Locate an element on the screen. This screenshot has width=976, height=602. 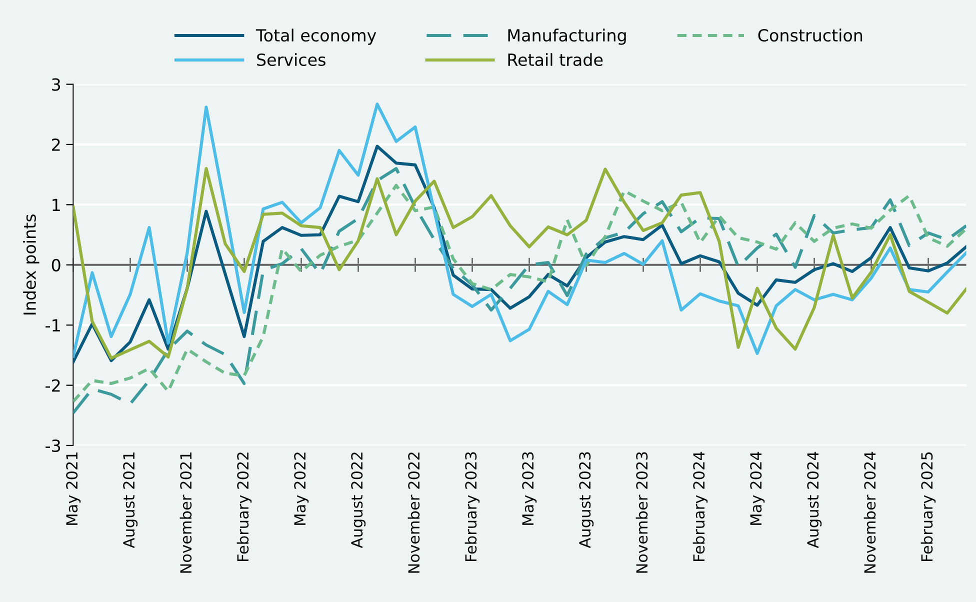
x-tick-label: February 2022 is located at coordinates (244, 506).